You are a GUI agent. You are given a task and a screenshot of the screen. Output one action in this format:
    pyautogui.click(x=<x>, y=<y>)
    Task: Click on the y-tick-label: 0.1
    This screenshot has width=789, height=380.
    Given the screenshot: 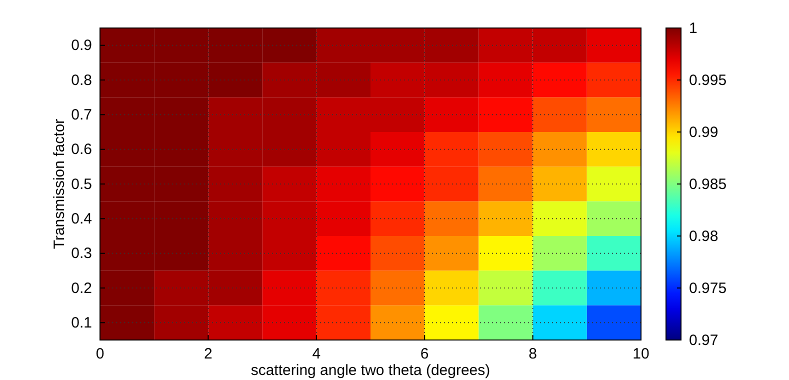 What is the action you would take?
    pyautogui.click(x=81, y=323)
    